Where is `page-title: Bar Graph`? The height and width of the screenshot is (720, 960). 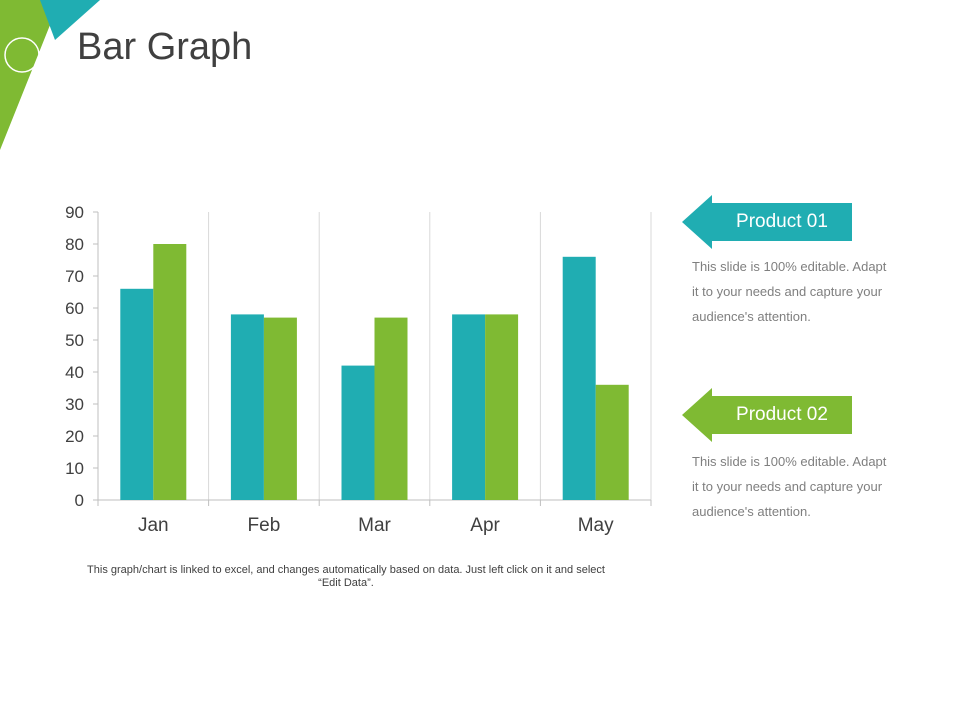
page-title: Bar Graph is located at coordinates (165, 47).